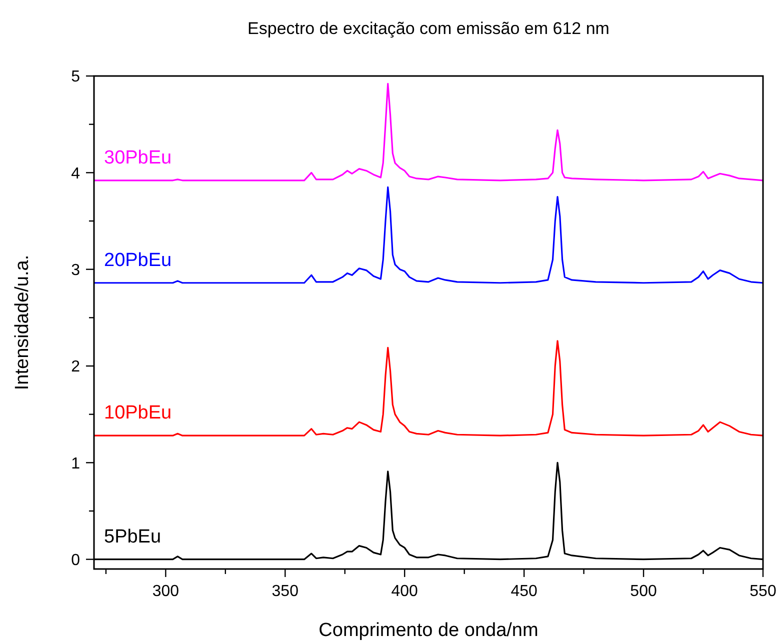  Describe the element at coordinates (22, 322) in the screenshot. I see `y-axis-title: Intensidade/u.a.` at that location.